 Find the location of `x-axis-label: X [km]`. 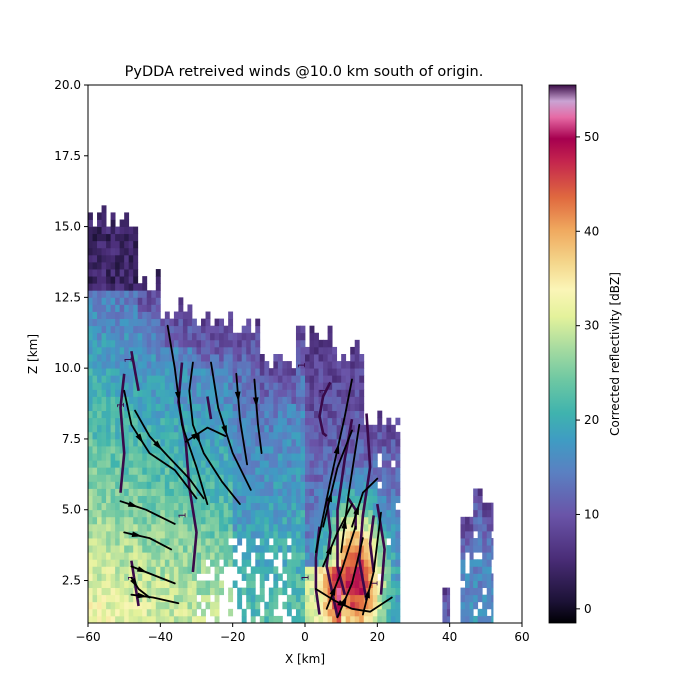

x-axis-label: X [km] is located at coordinates (305, 659).